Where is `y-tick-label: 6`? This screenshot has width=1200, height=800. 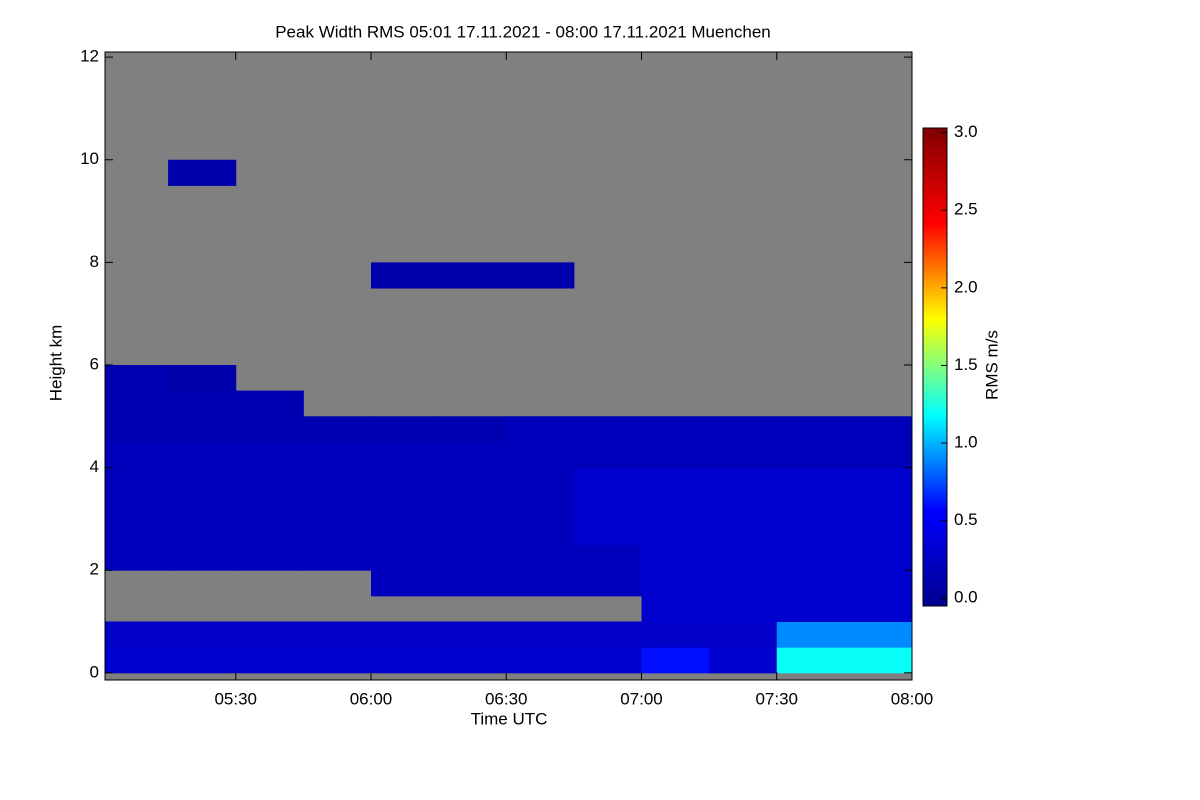
y-tick-label: 6 is located at coordinates (94, 363).